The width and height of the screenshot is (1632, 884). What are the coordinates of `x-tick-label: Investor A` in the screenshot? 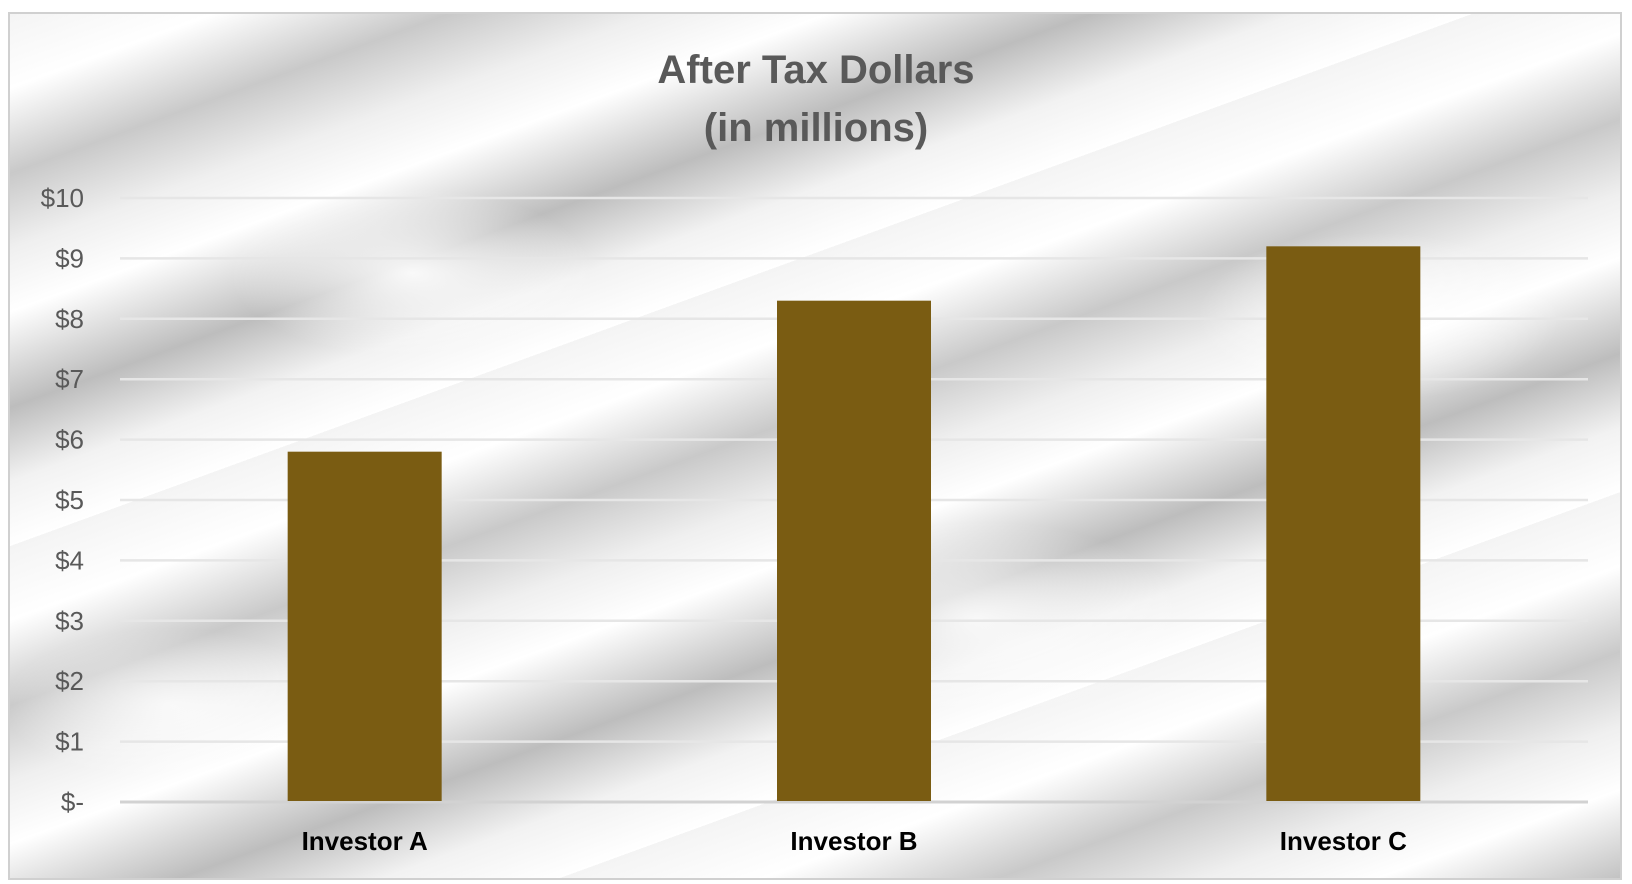 It's located at (365, 841).